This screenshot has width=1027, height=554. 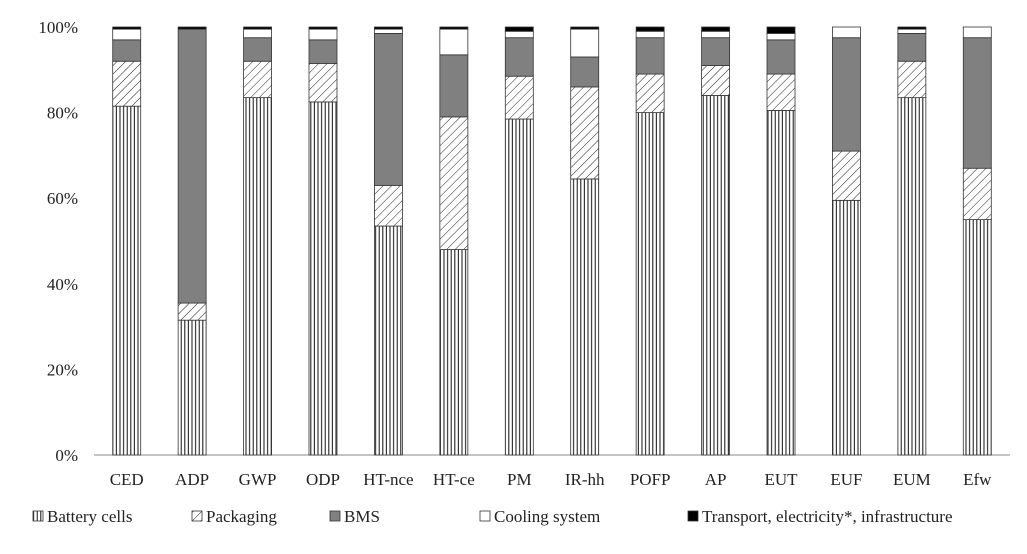 I want to click on x-tick-label: ADP, so click(x=192, y=479).